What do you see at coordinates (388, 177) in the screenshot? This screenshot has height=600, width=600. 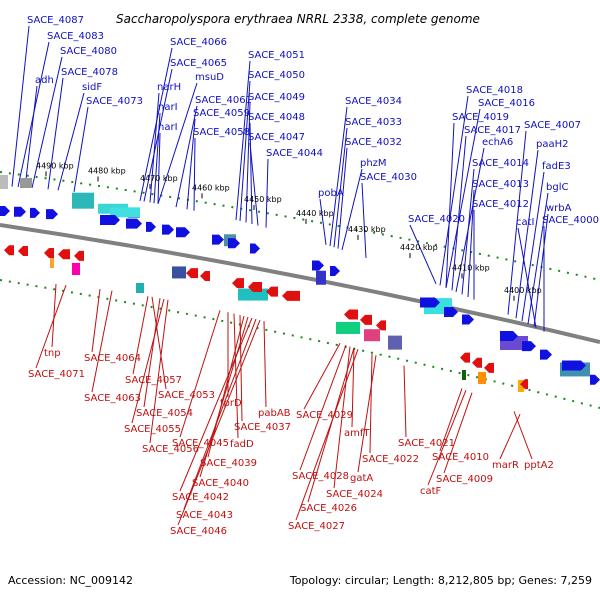 I see `top-gene-label: SACE_4030` at bounding box center [388, 177].